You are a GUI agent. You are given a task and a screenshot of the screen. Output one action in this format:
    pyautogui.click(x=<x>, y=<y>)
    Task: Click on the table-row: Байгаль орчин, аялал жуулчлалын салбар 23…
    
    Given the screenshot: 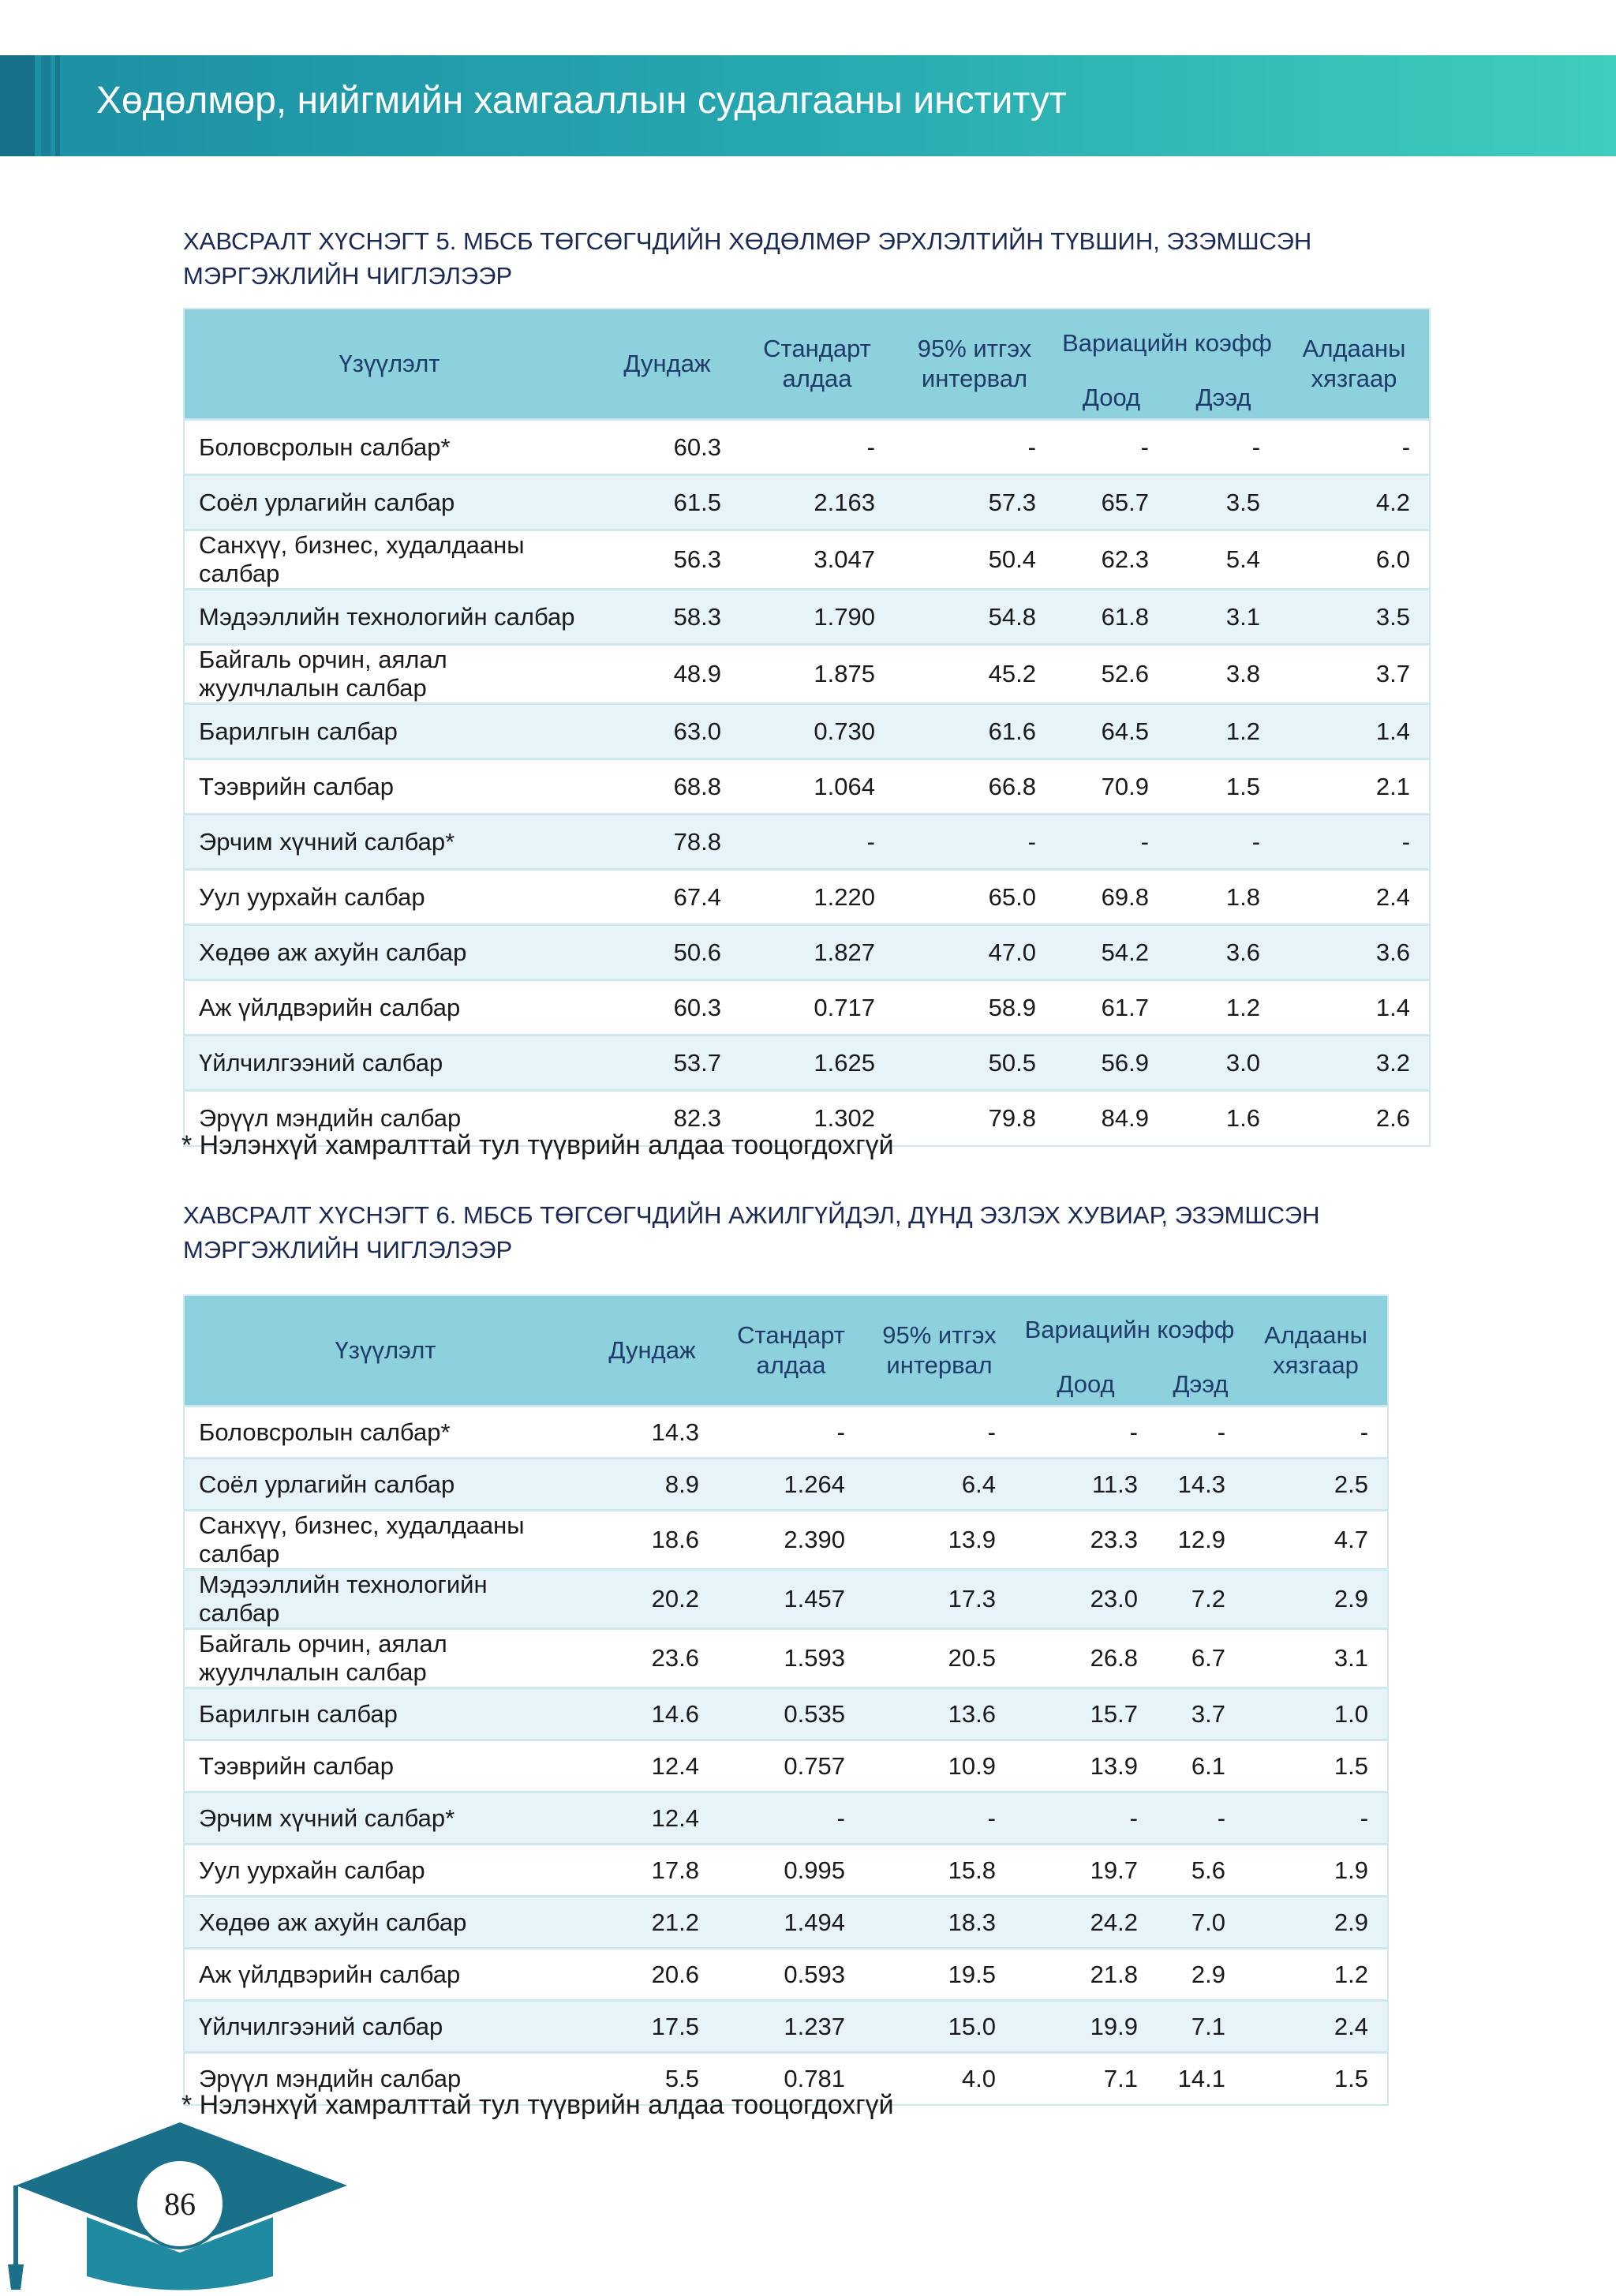 What is the action you would take?
    pyautogui.click(x=786, y=1657)
    